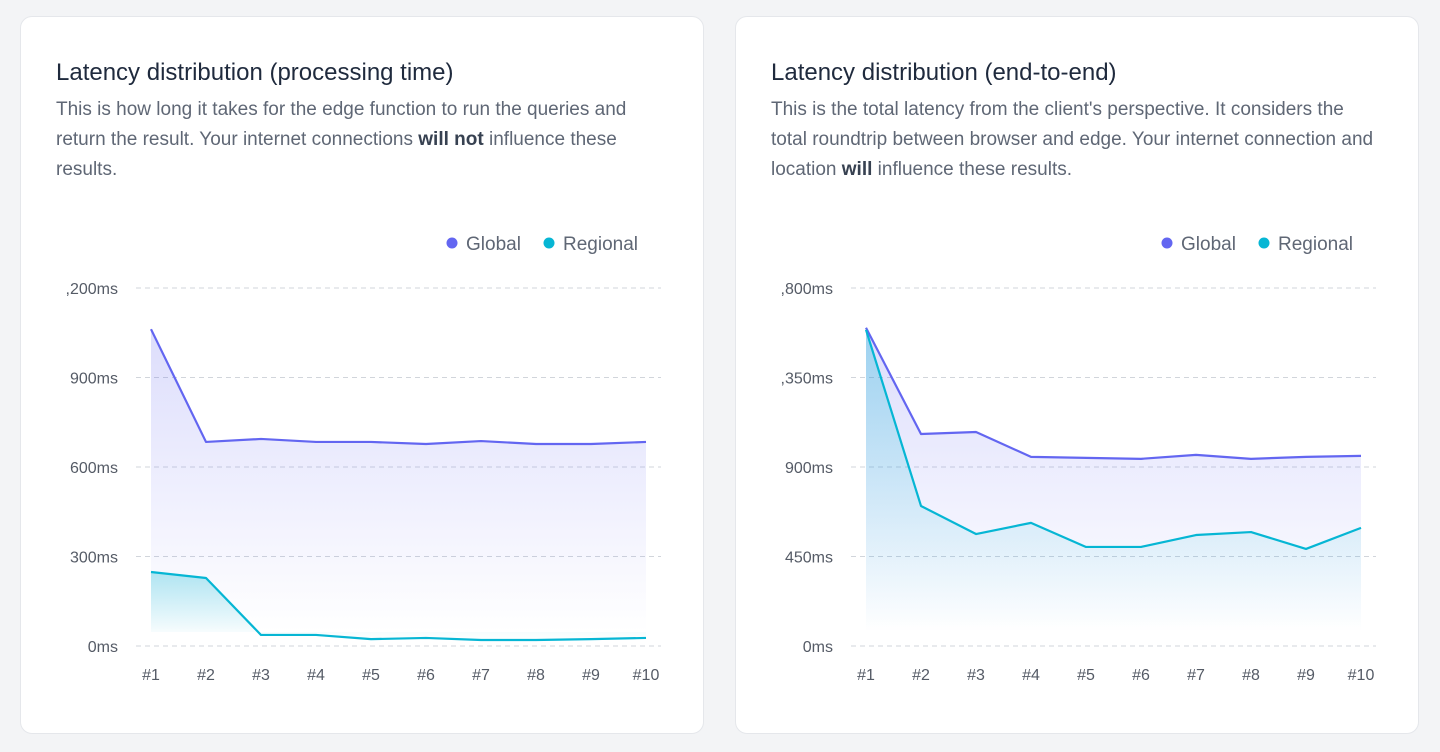  Describe the element at coordinates (94, 468) in the screenshot. I see `y-tick-label: 600ms` at that location.